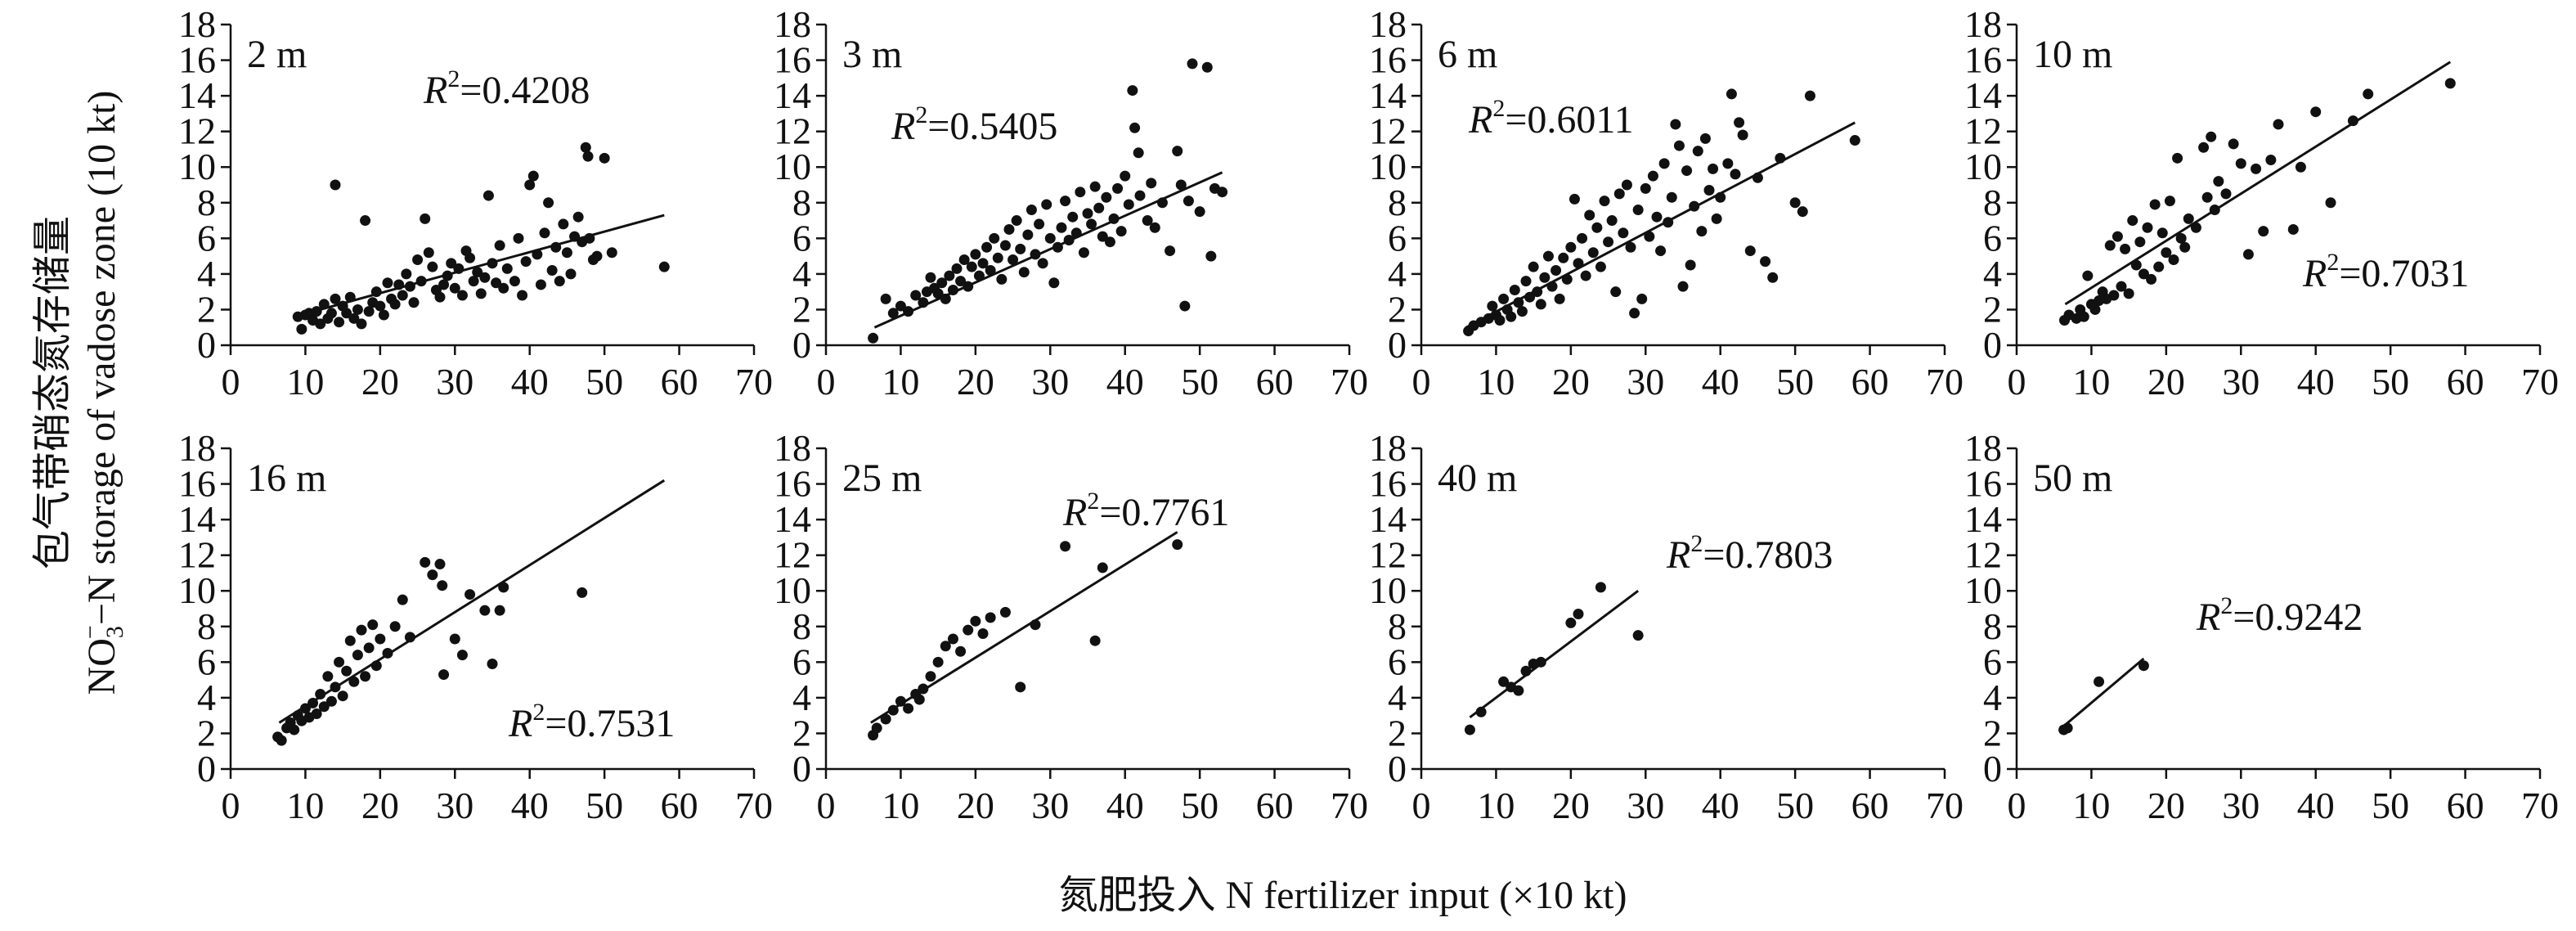 Image resolution: width=2576 pixels, height=931 pixels. Describe the element at coordinates (2385, 272) in the screenshot. I see `r-squared-label: R2=0.7031` at that location.